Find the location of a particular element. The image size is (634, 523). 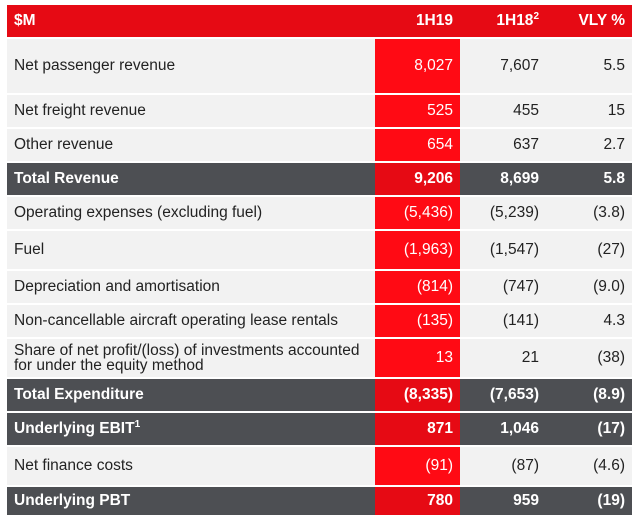

value-1h19: (814) is located at coordinates (417, 287).